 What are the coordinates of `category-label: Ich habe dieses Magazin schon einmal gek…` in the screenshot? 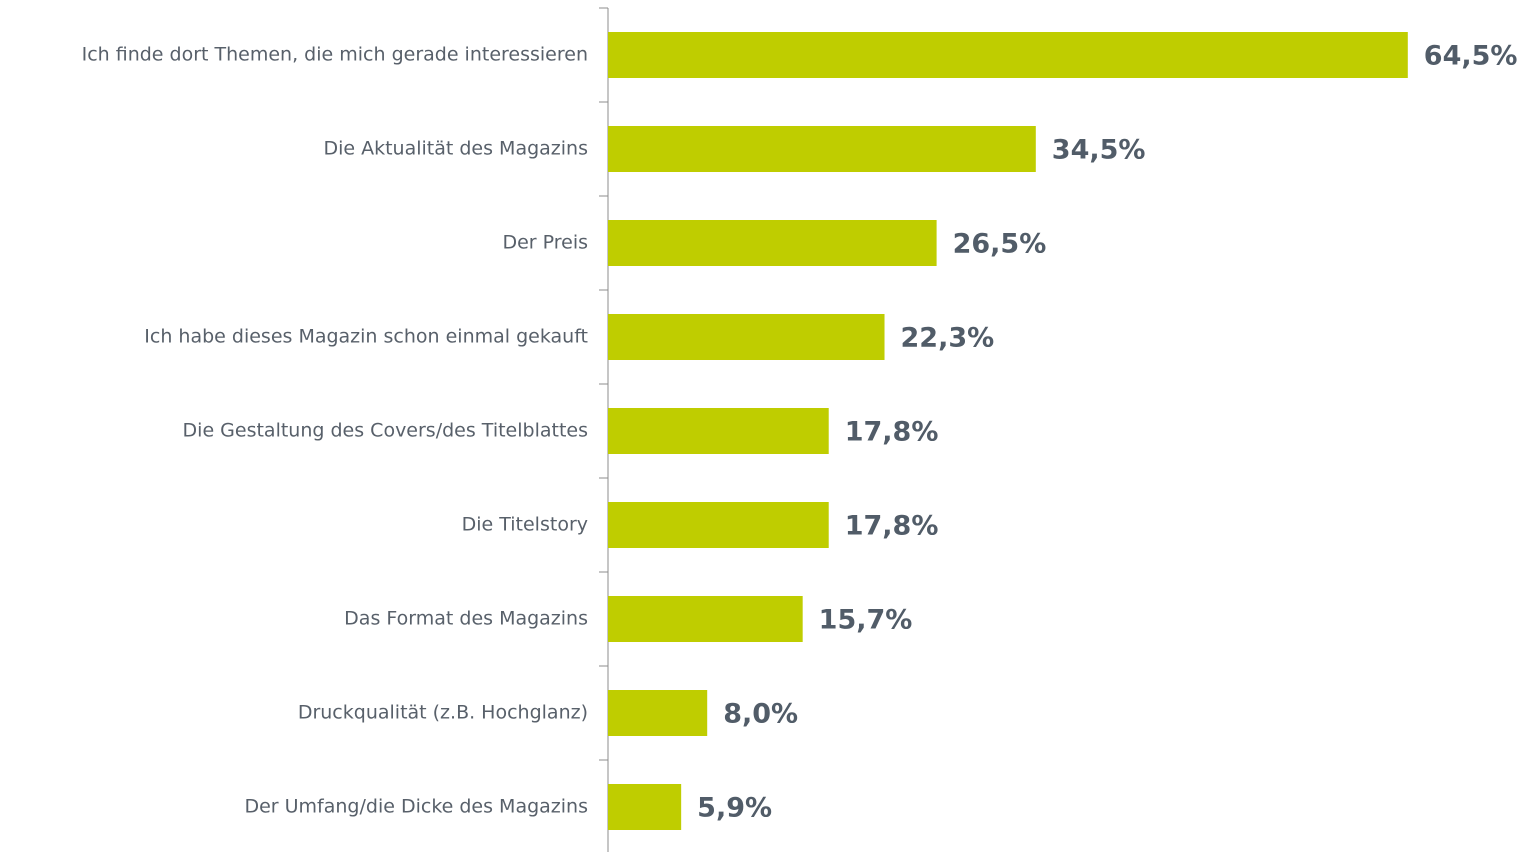 It's located at (366, 337).